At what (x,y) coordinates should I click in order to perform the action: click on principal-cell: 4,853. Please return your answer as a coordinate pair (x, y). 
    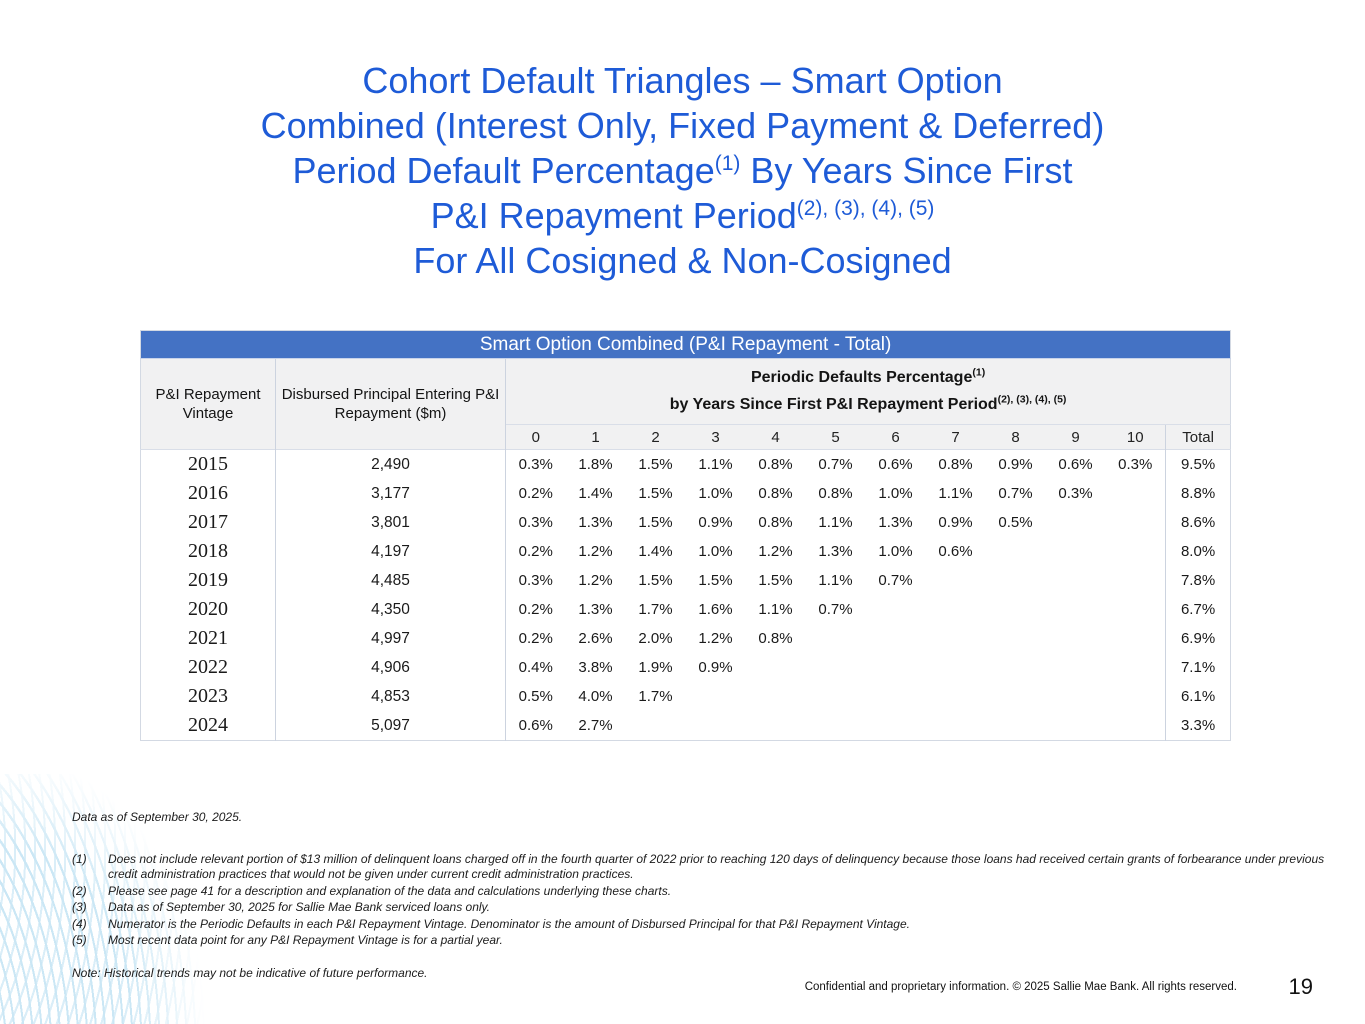
    Looking at the image, I should click on (390, 696).